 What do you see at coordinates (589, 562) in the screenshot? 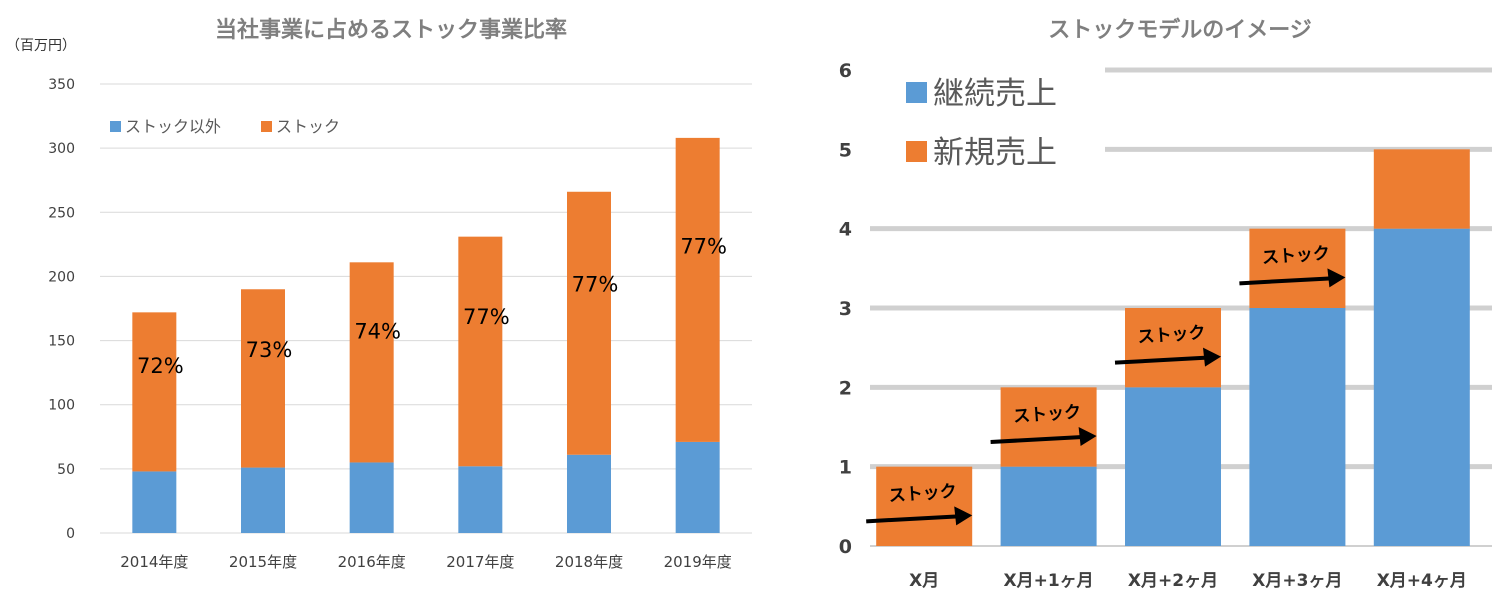
I see `x-tick-label: 2018年度` at bounding box center [589, 562].